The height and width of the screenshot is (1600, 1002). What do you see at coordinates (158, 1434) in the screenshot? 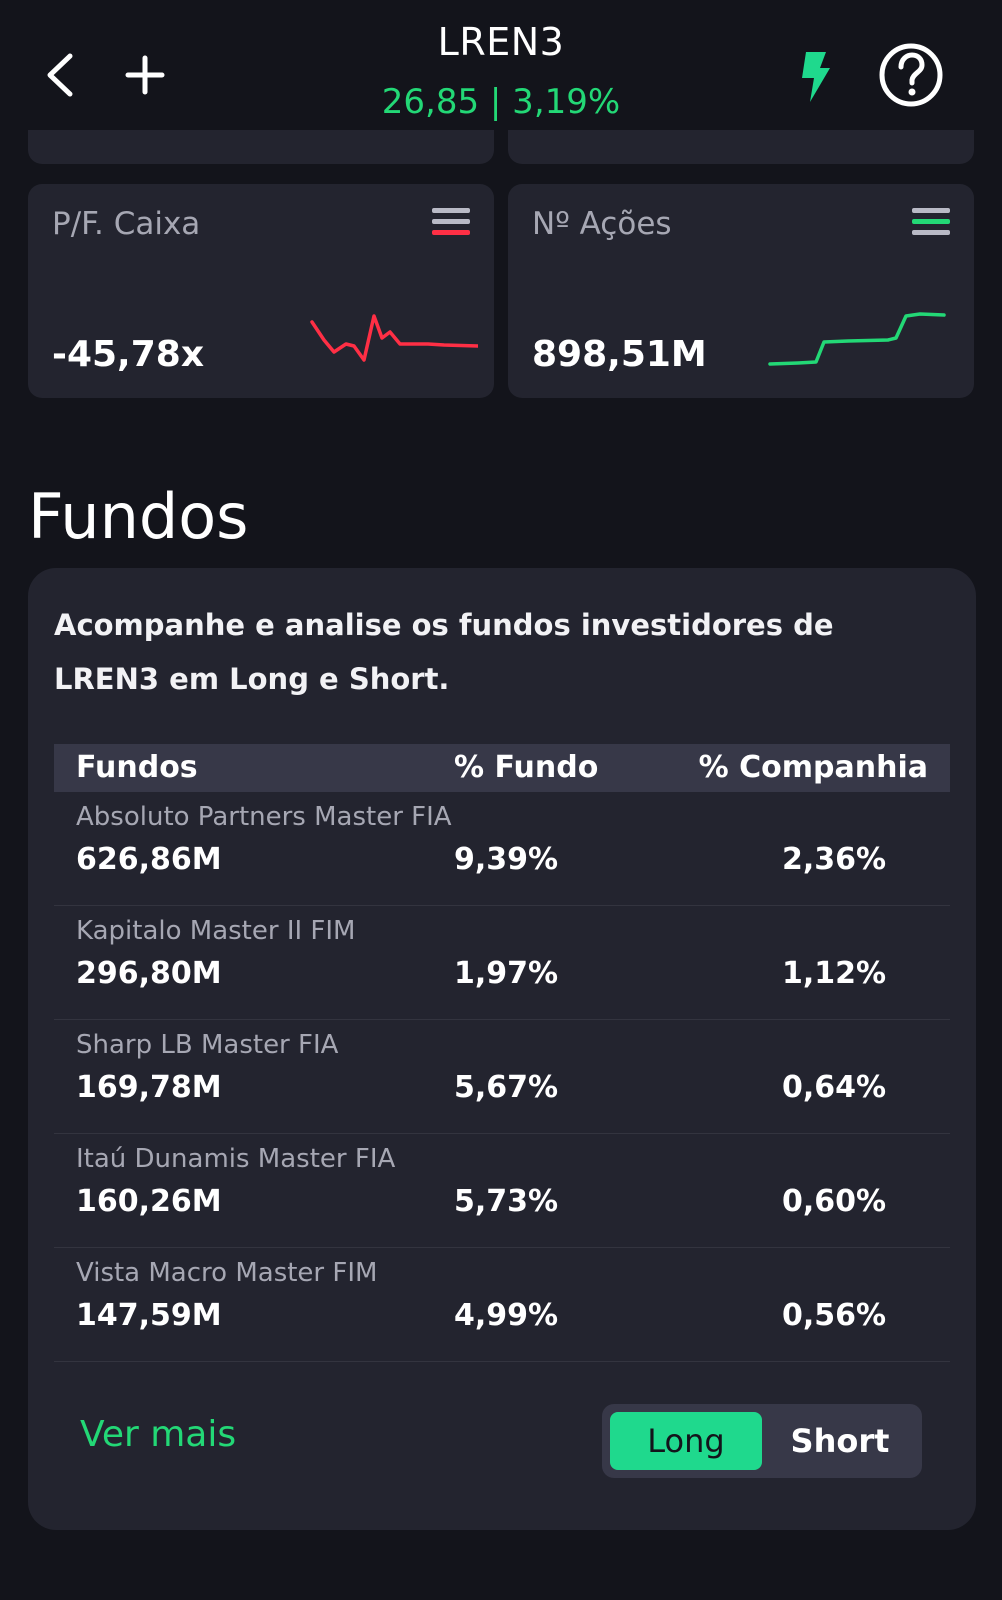
I see `see-more-link: Ver mais` at bounding box center [158, 1434].